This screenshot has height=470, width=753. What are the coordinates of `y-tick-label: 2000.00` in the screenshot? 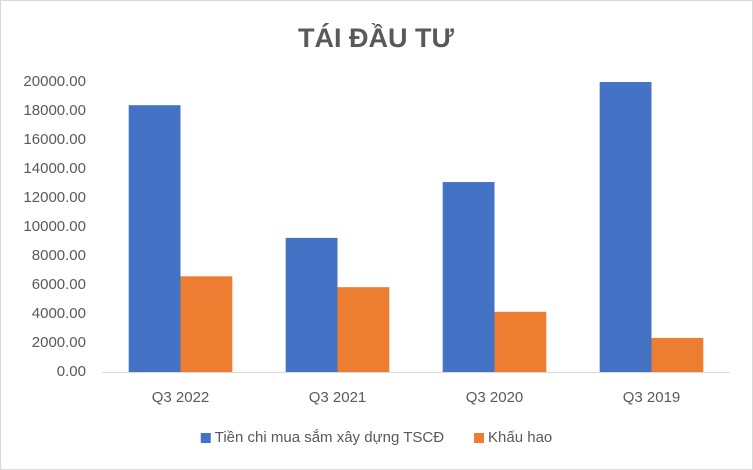 It's located at (59, 342).